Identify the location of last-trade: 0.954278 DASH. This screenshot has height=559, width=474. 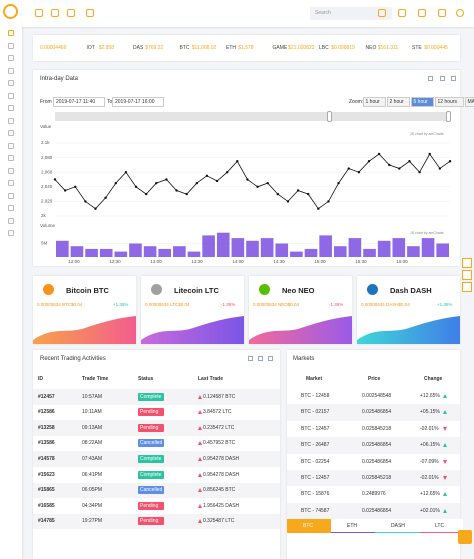
(221, 474).